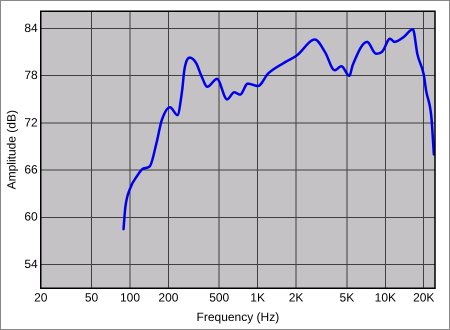  What do you see at coordinates (11, 150) in the screenshot?
I see `y-axis-title: Amplitude (dB)` at bounding box center [11, 150].